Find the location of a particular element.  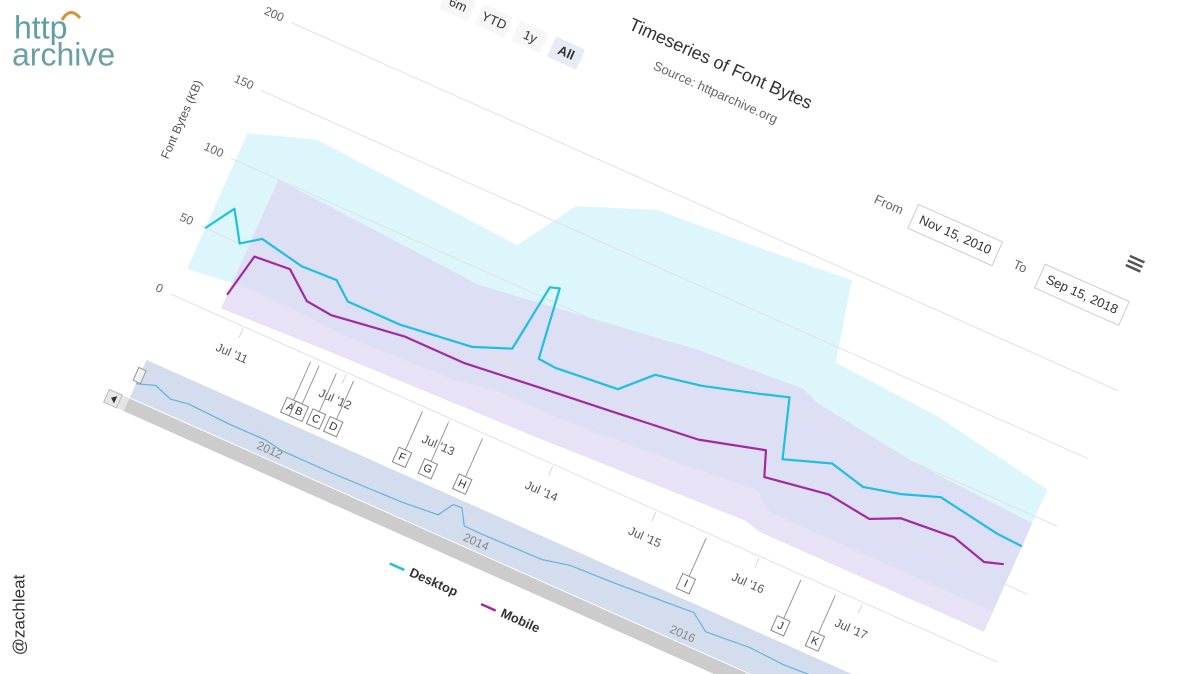

scrollbar-arrow-icon is located at coordinates (114, 400).